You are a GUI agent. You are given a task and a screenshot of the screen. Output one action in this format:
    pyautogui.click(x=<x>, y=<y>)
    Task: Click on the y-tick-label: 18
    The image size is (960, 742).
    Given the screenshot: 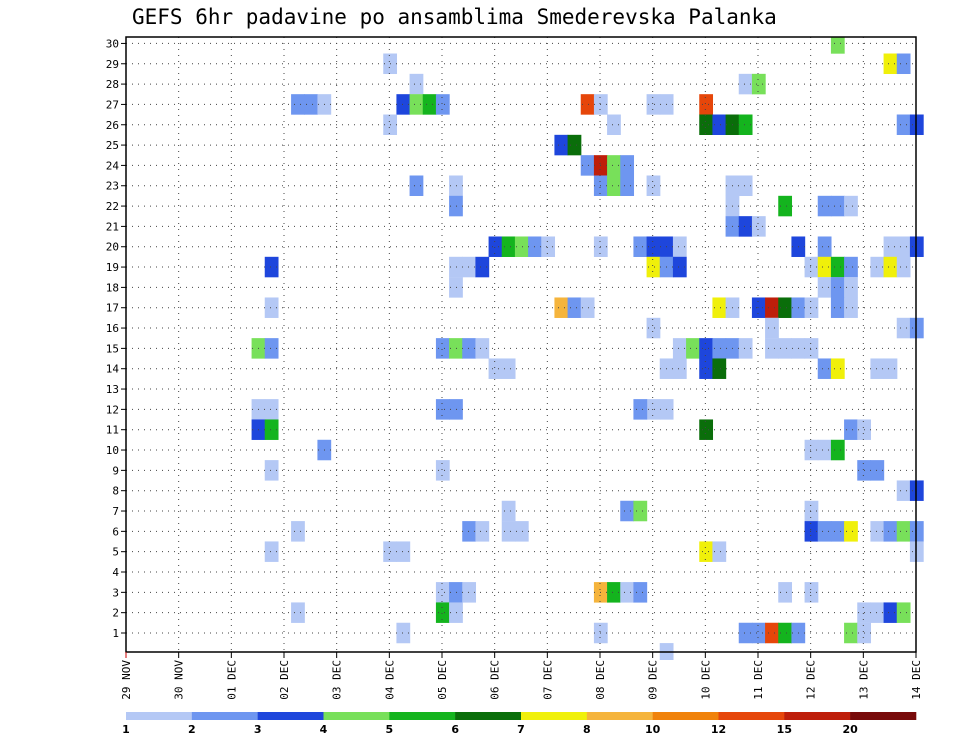 What is the action you would take?
    pyautogui.click(x=112, y=287)
    